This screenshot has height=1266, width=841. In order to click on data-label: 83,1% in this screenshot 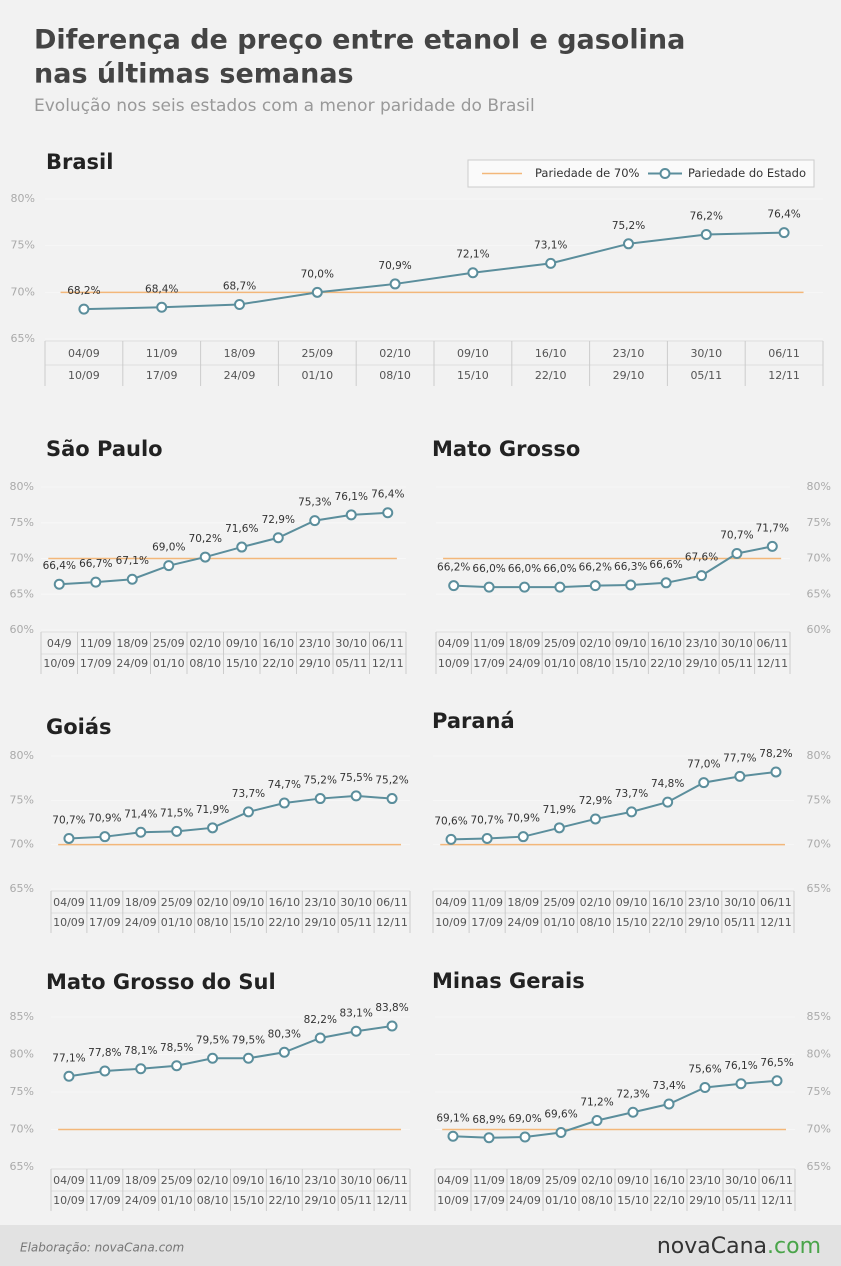, I will do `click(355, 1013)`.